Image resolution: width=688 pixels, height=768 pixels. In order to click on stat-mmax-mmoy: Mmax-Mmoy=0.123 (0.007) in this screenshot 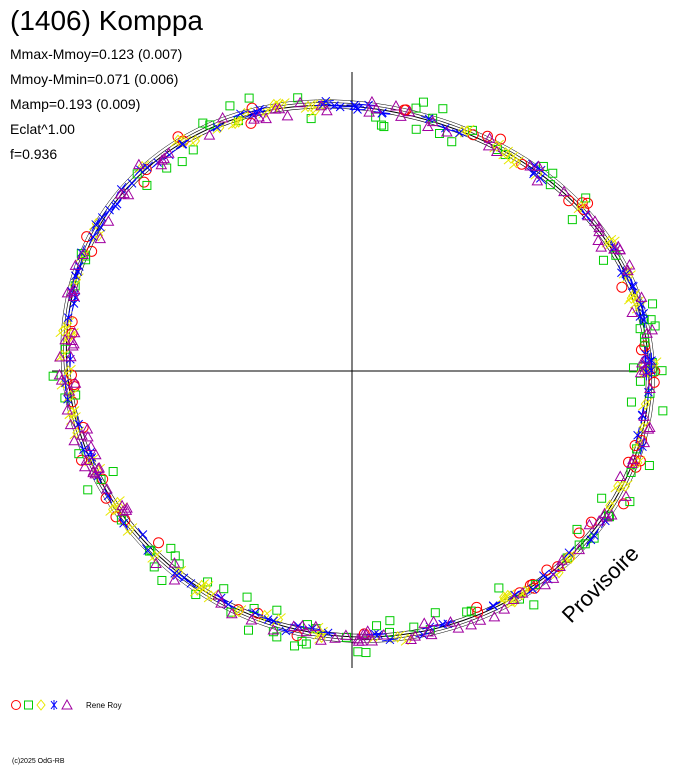, I will do `click(96, 54)`.